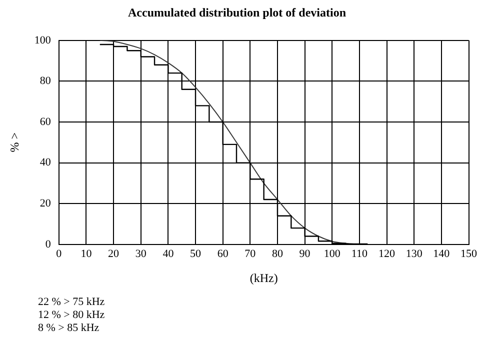 This screenshot has width=480, height=356. I want to click on y-tick-label: 0, so click(48, 244).